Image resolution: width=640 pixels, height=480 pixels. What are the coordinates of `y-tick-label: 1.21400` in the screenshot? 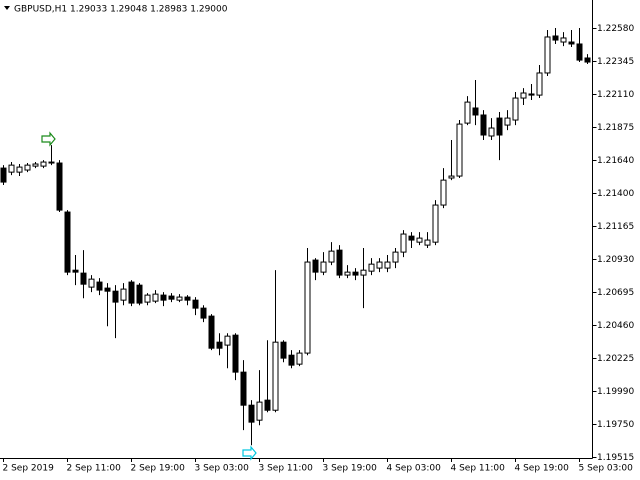 It's located at (615, 194).